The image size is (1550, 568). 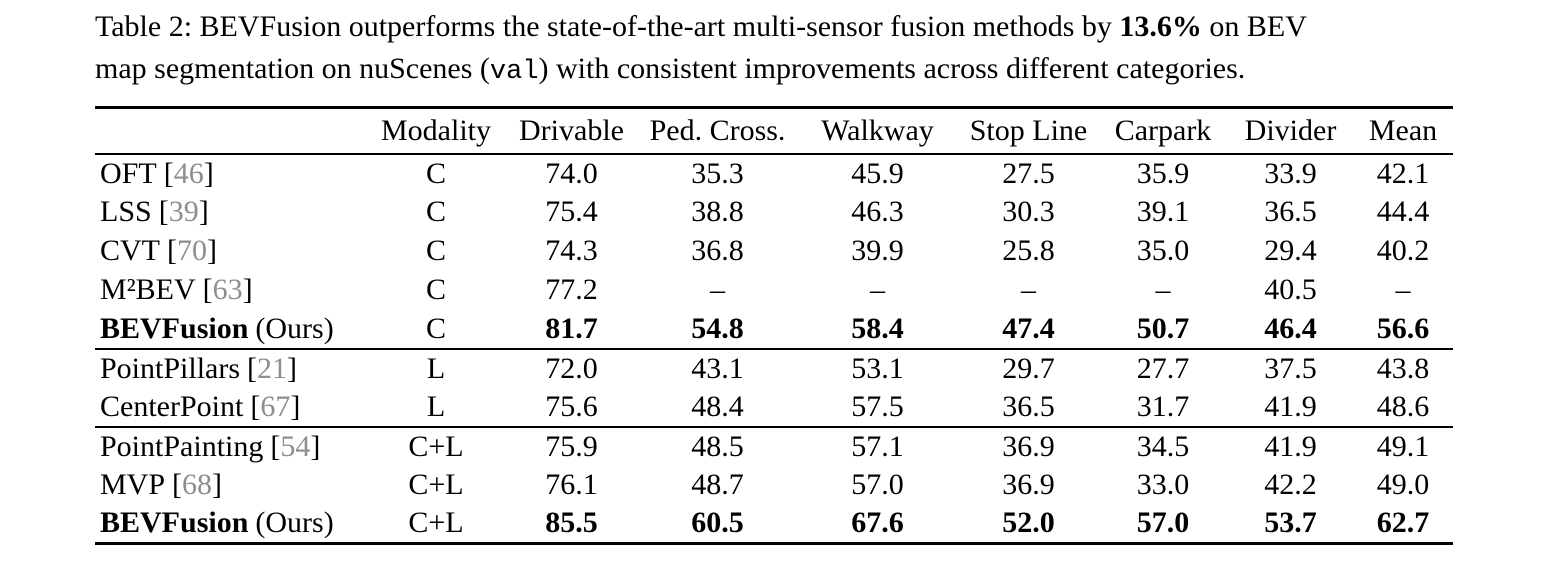 What do you see at coordinates (197, 484) in the screenshot?
I see `citation-number: 68` at bounding box center [197, 484].